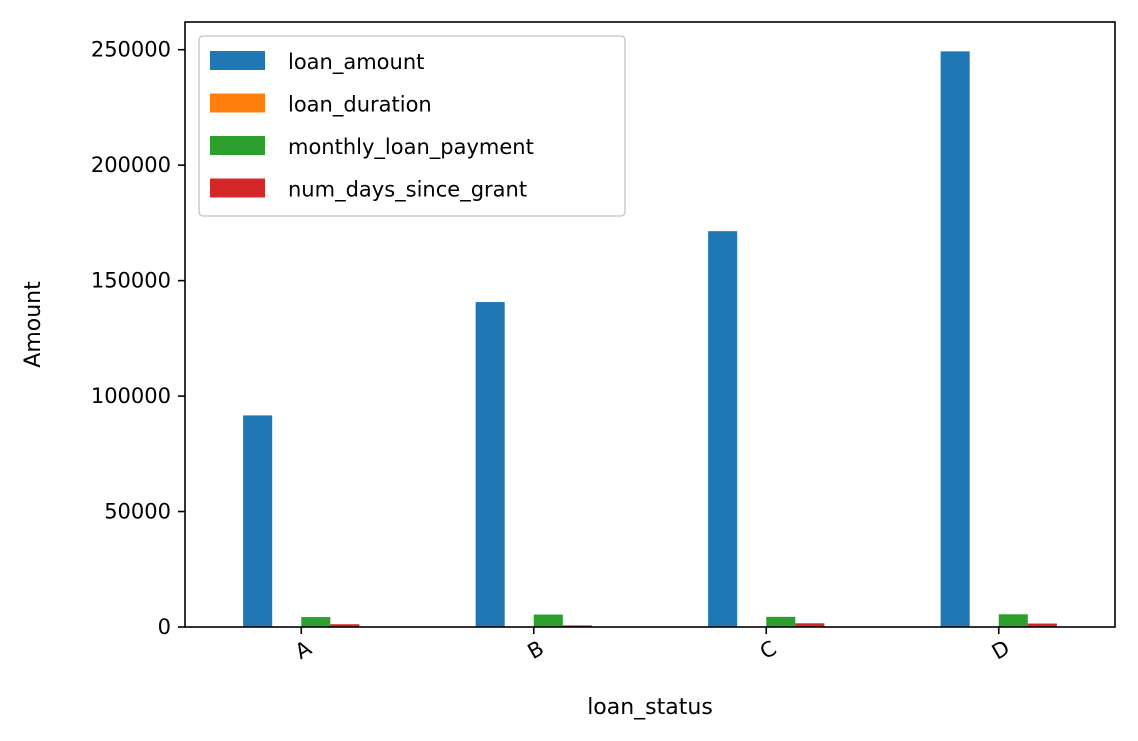 This screenshot has width=1138, height=741. I want to click on bar-monthly-loan-payment-d, so click(1013, 620).